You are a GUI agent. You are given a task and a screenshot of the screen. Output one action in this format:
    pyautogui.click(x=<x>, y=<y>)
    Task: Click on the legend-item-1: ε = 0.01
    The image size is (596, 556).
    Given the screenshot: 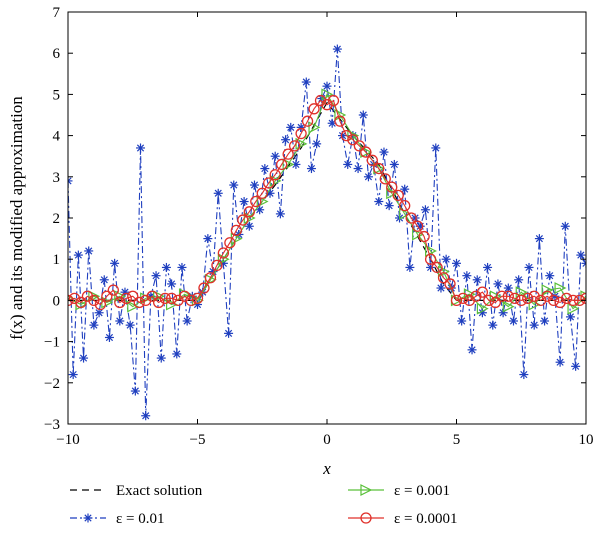 What is the action you would take?
    pyautogui.click(x=117, y=519)
    